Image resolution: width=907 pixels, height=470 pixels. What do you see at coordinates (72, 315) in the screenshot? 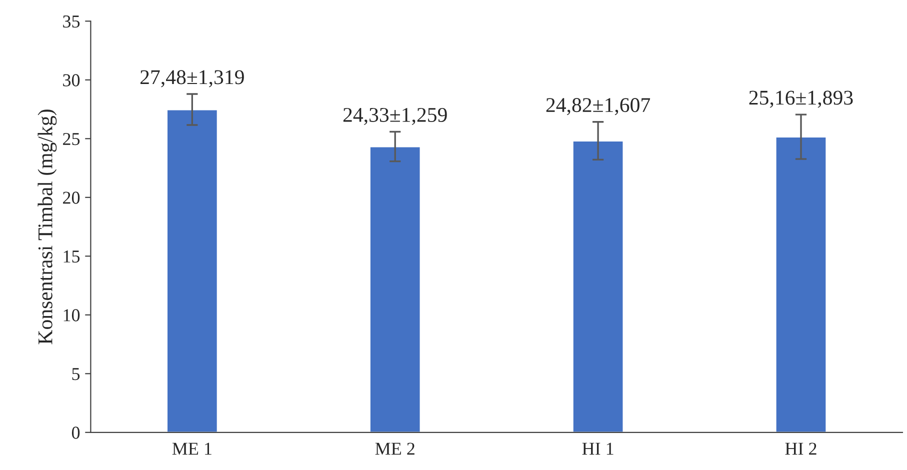
I see `y-tick-label: 10` at bounding box center [72, 315].